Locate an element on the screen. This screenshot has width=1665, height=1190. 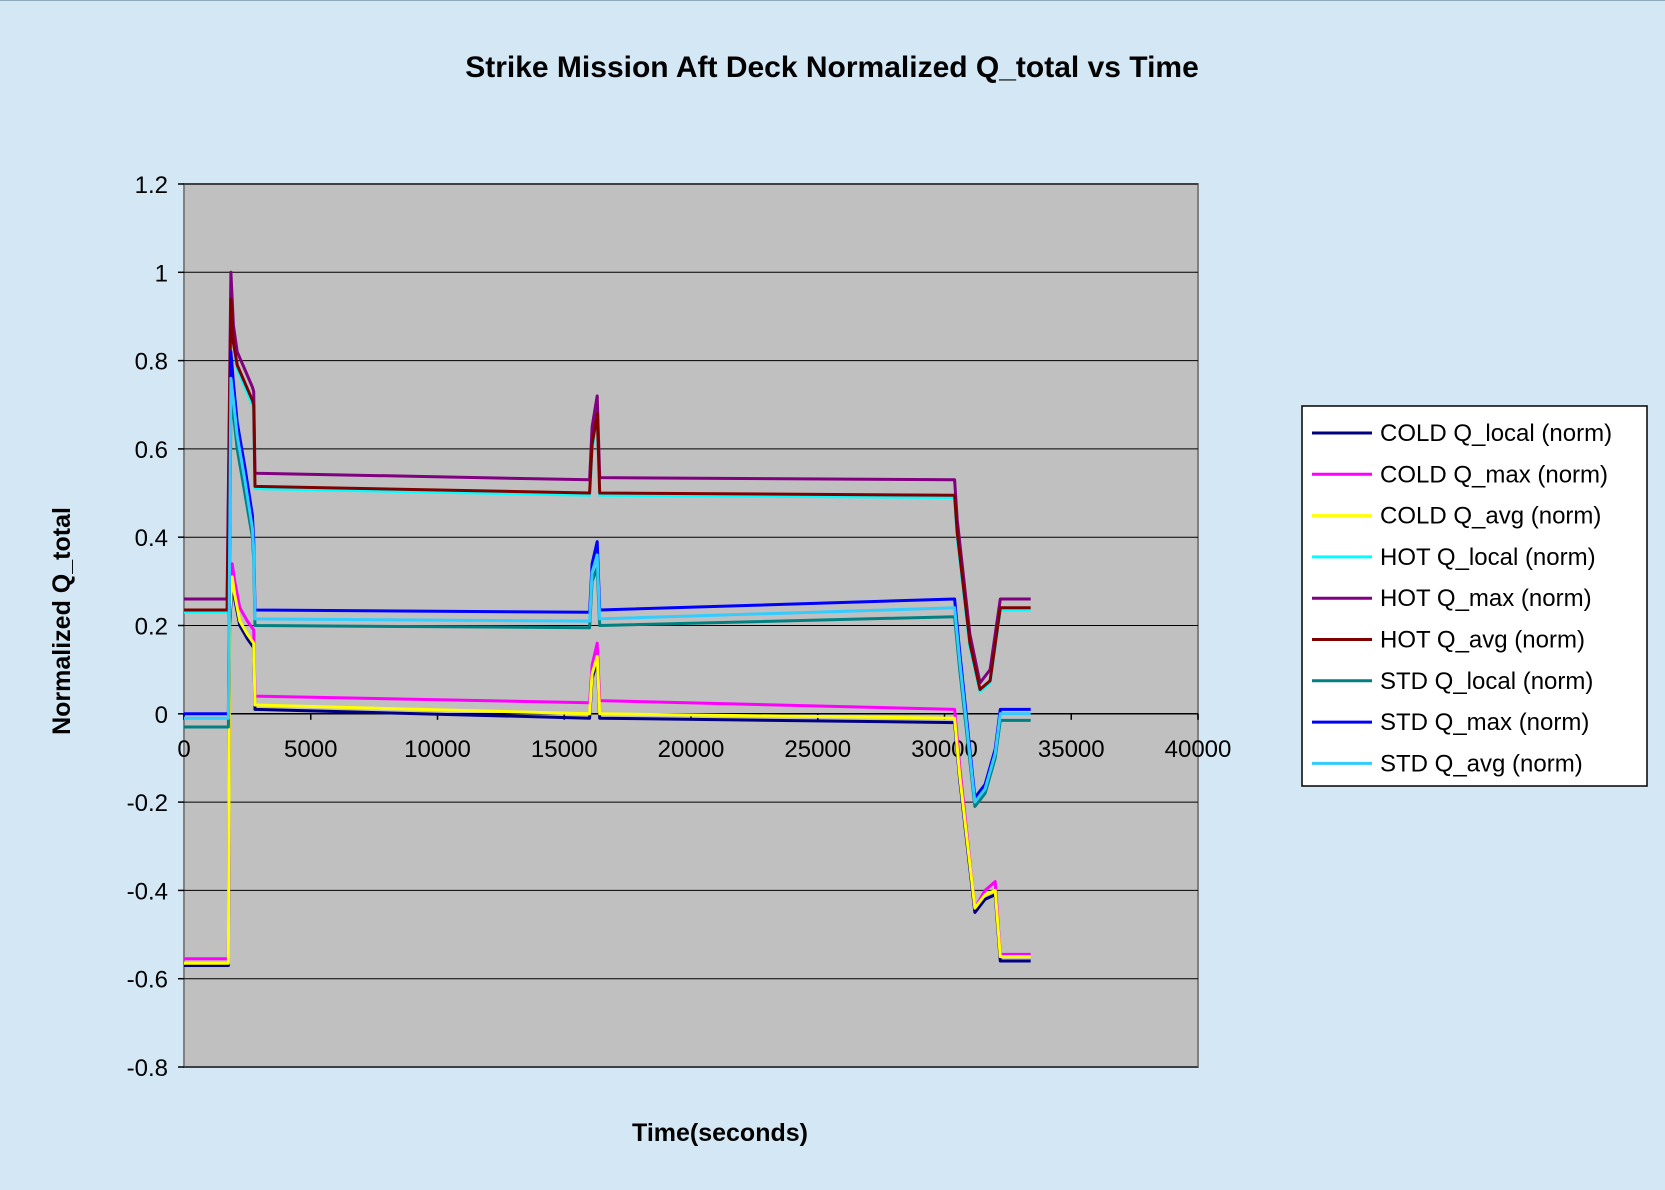
legend-entry: COLD Q_local (norm) is located at coordinates (1496, 433).